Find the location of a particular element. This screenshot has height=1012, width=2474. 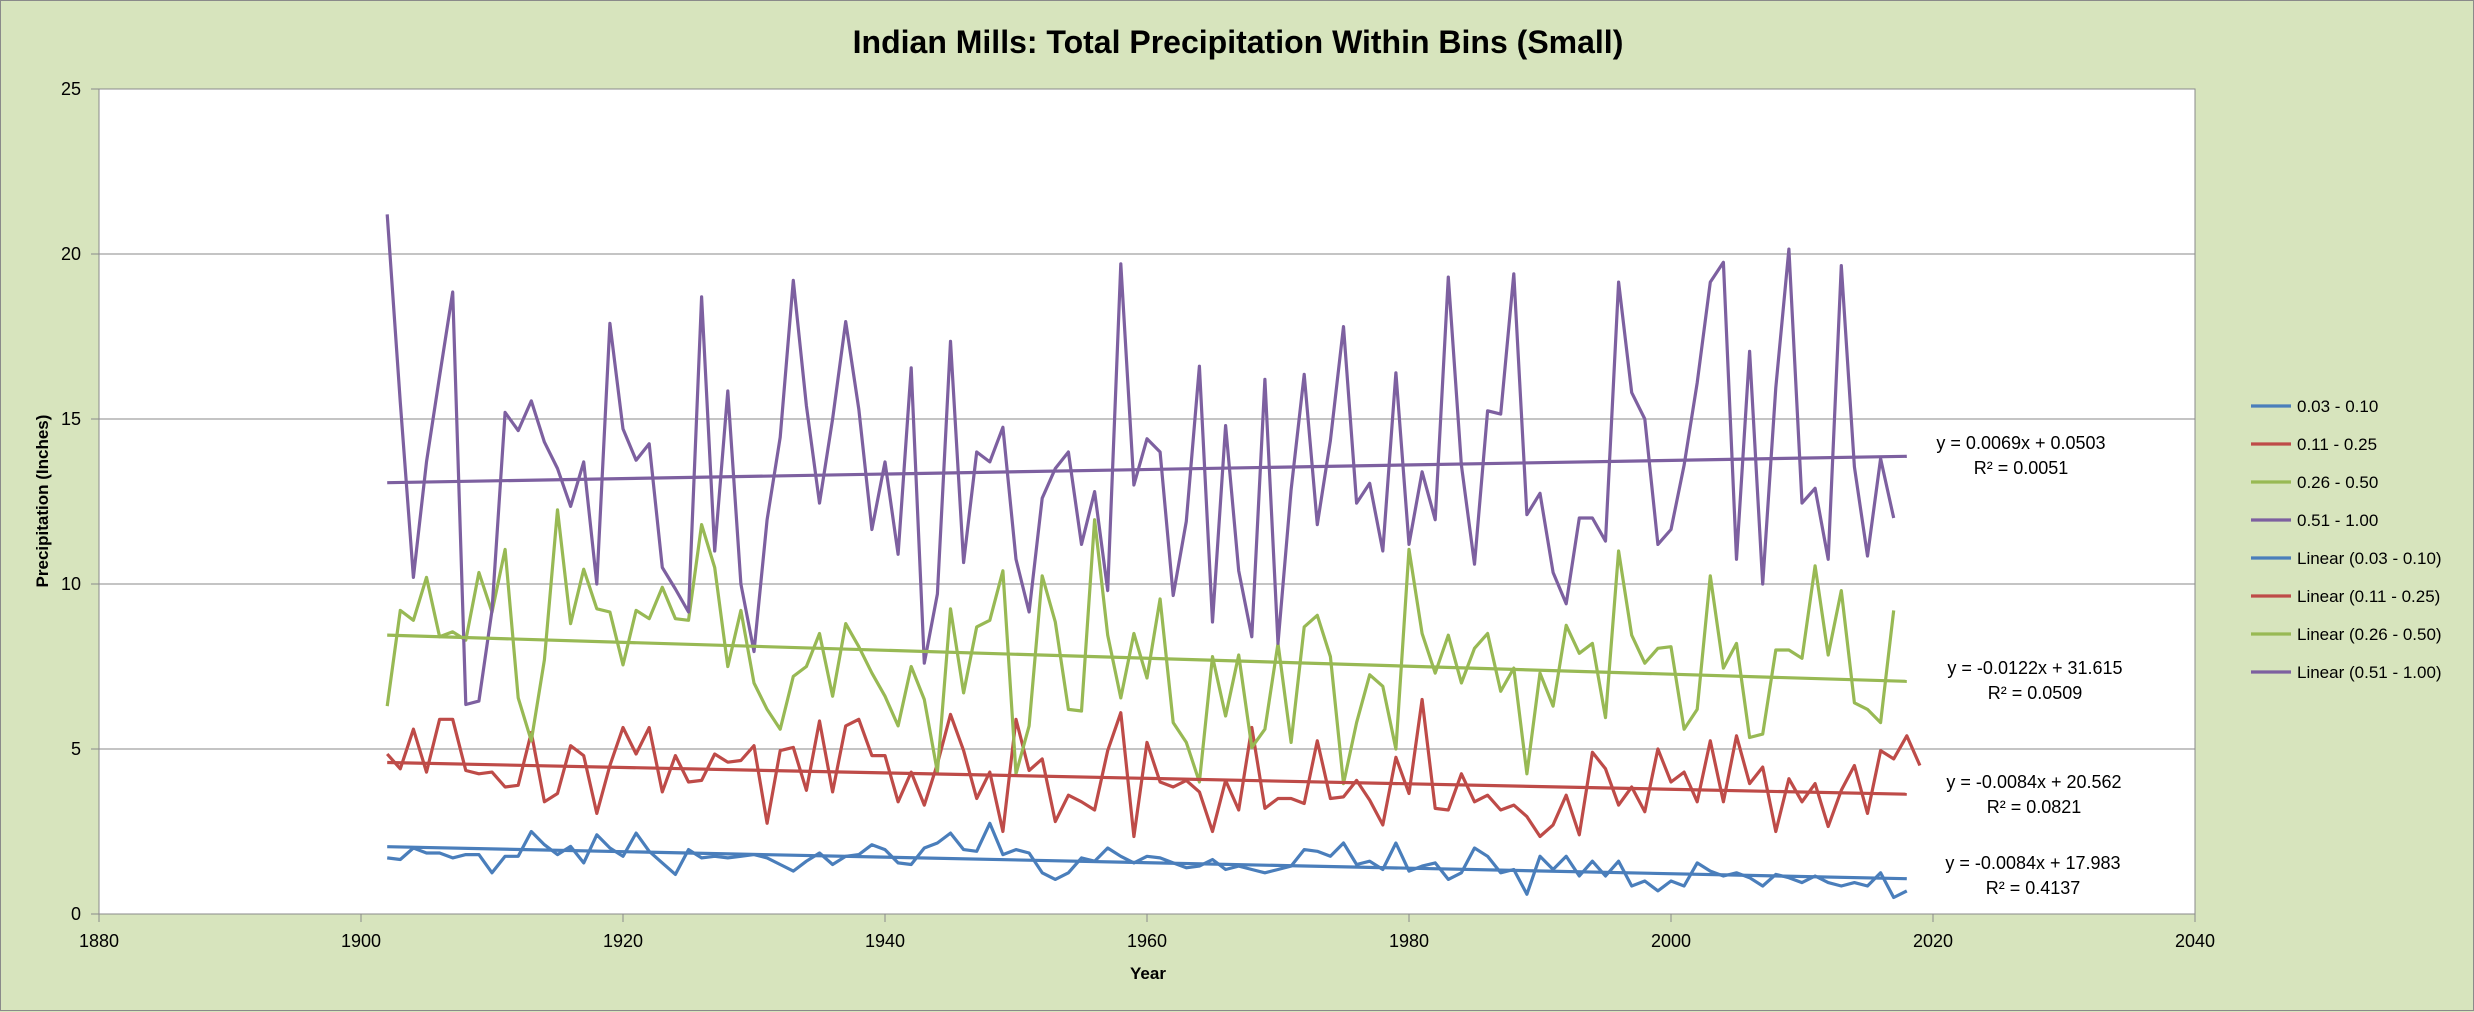

trend-equation: y = -0.0122x + 31.615 is located at coordinates (2034, 668).